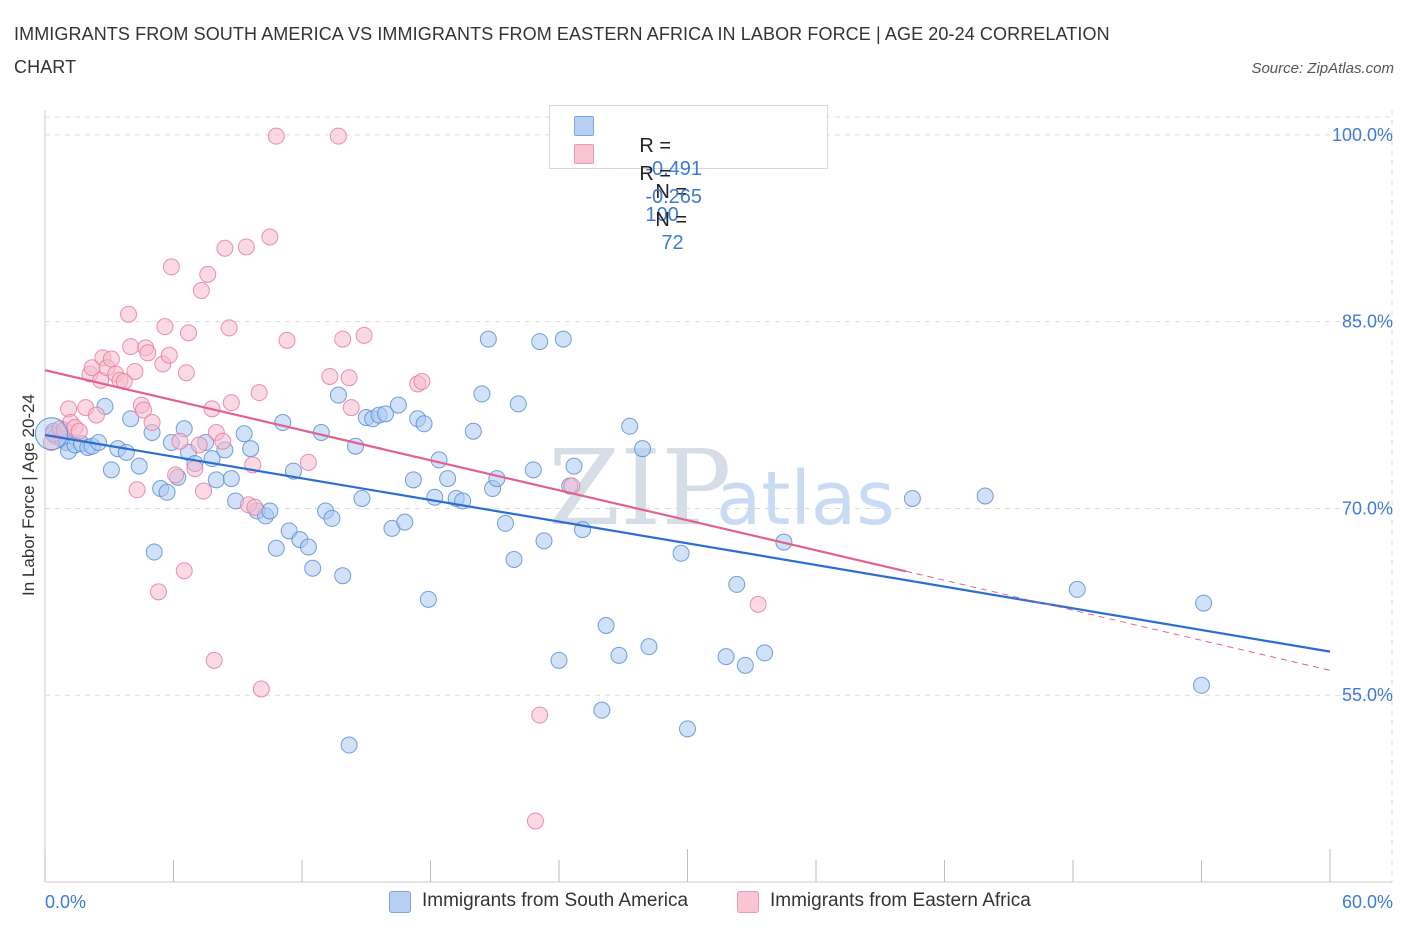 This screenshot has height=930, width=1406. What do you see at coordinates (584, 126) in the screenshot?
I see `legend-swatch-blue` at bounding box center [584, 126].